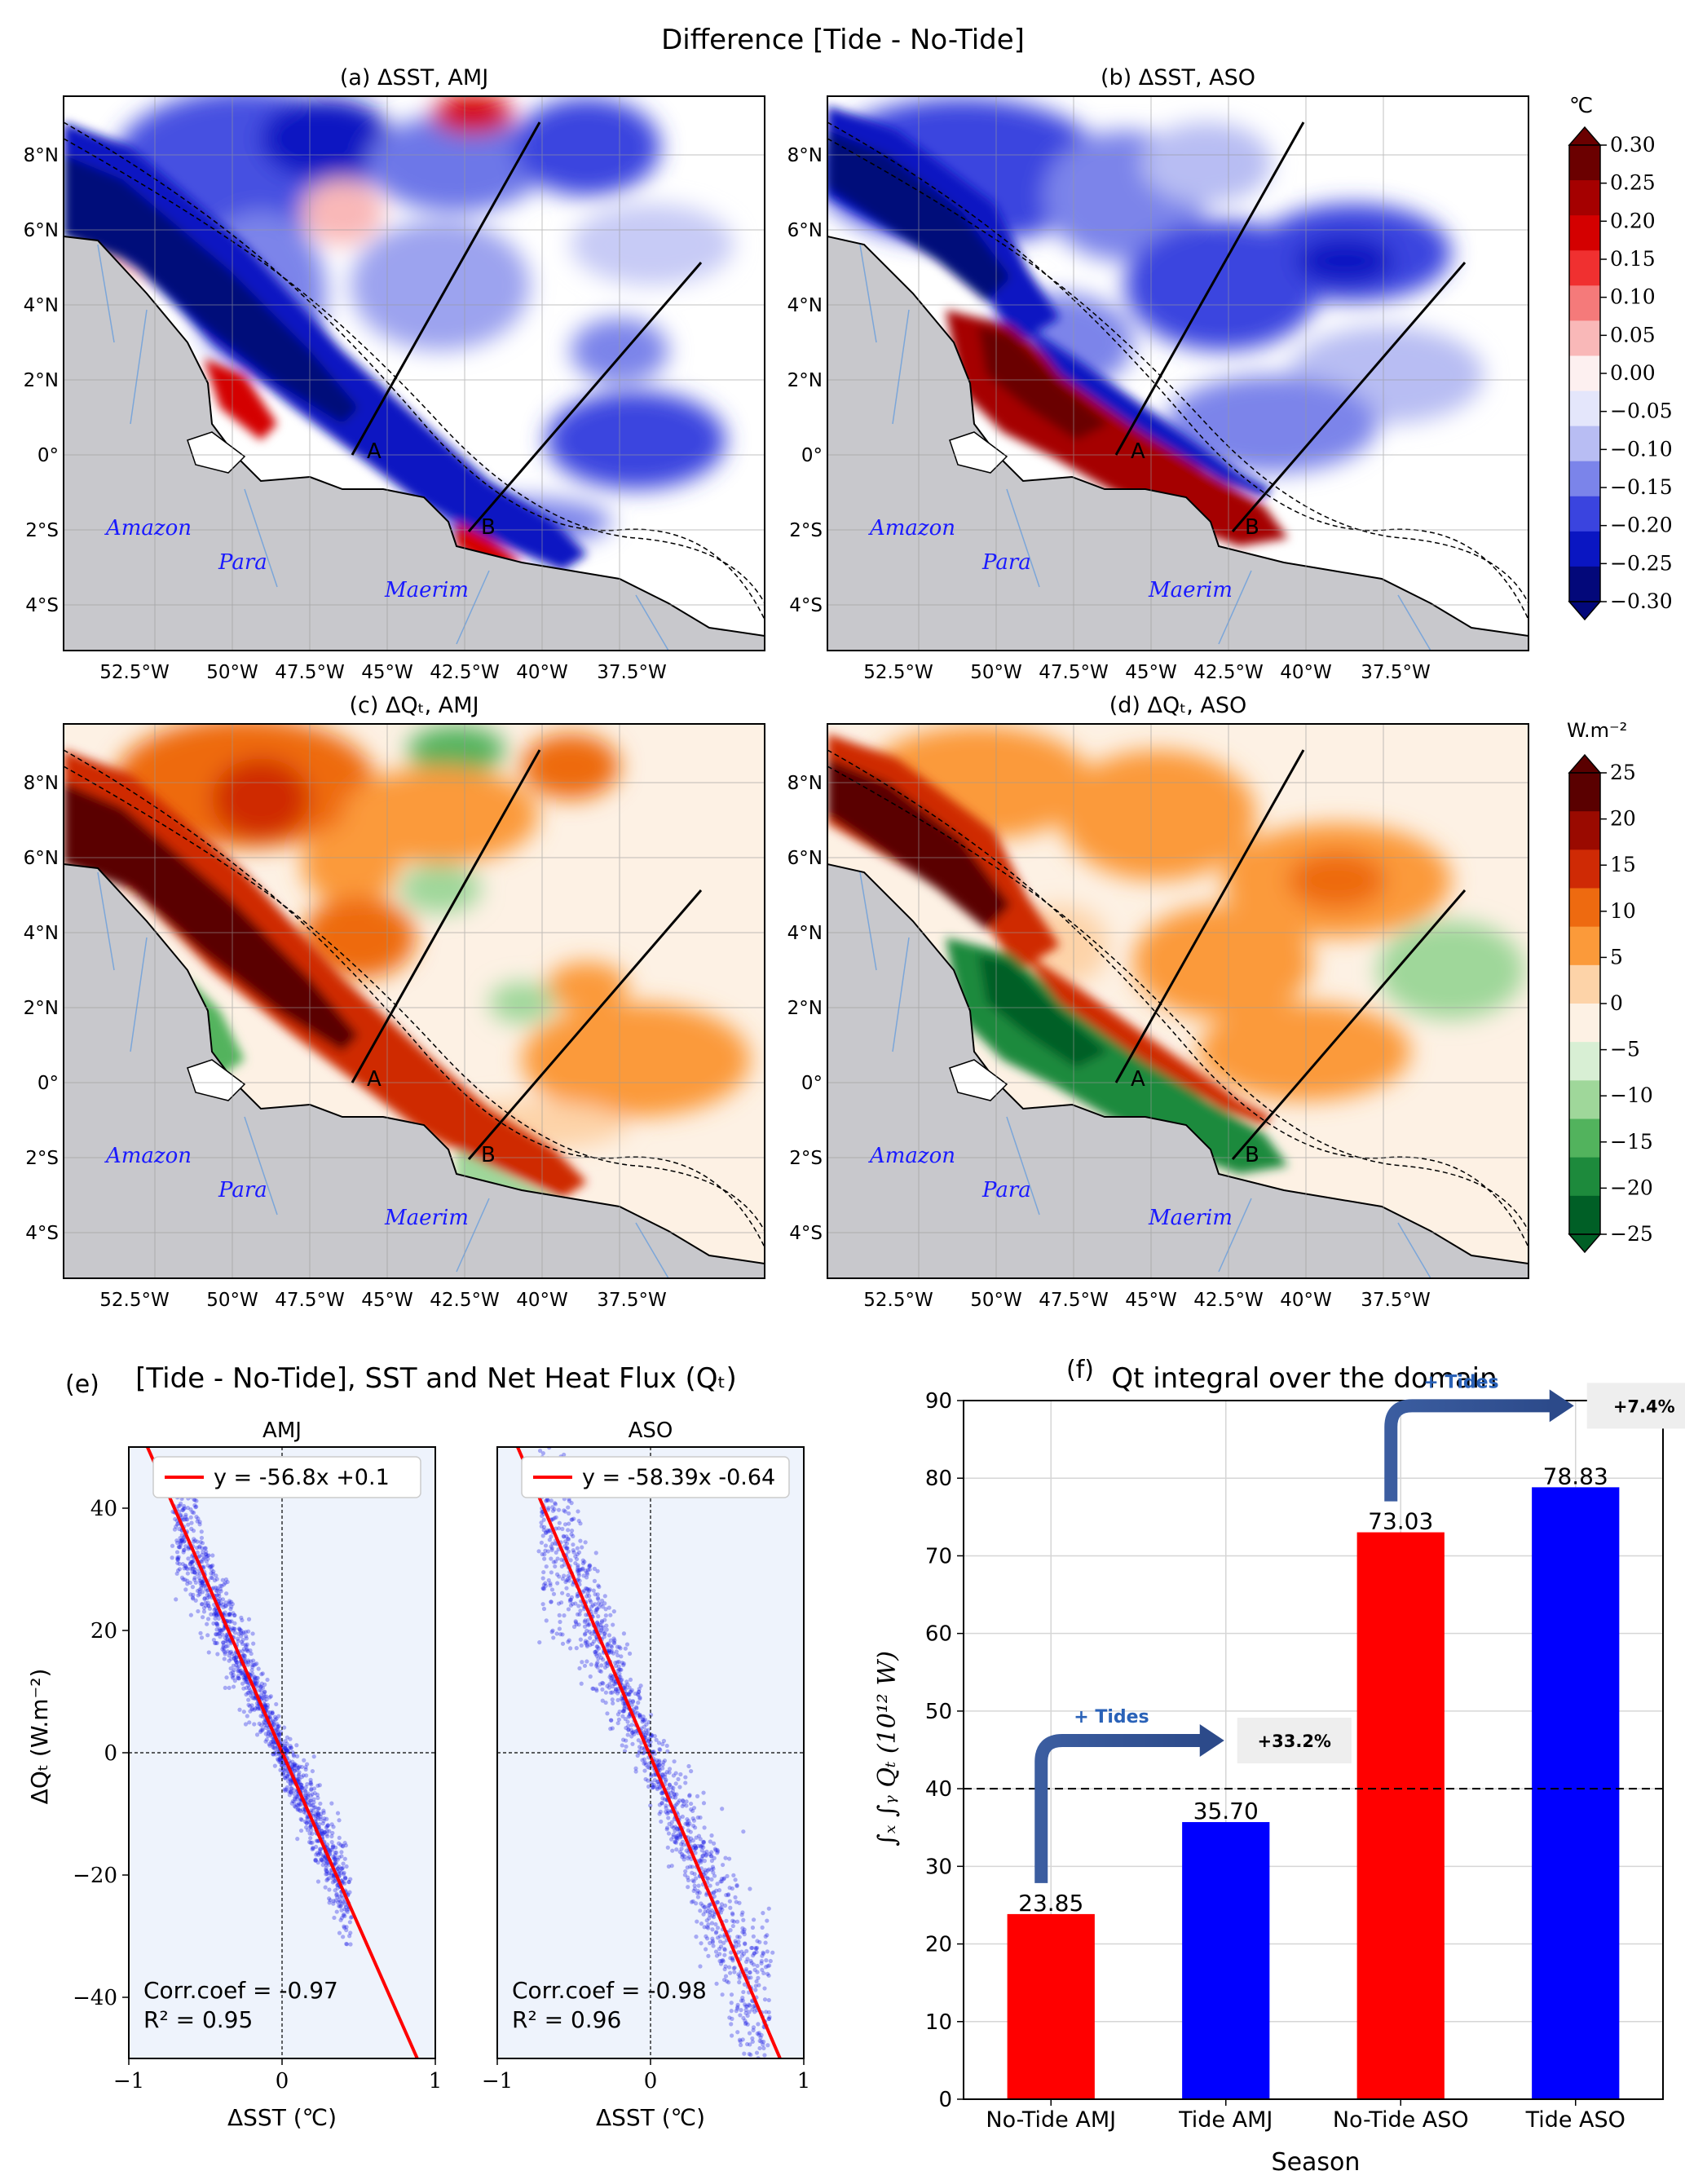 The image size is (1685, 2184). I want to click on colorbar-tick-label: 0.25, so click(1633, 183).